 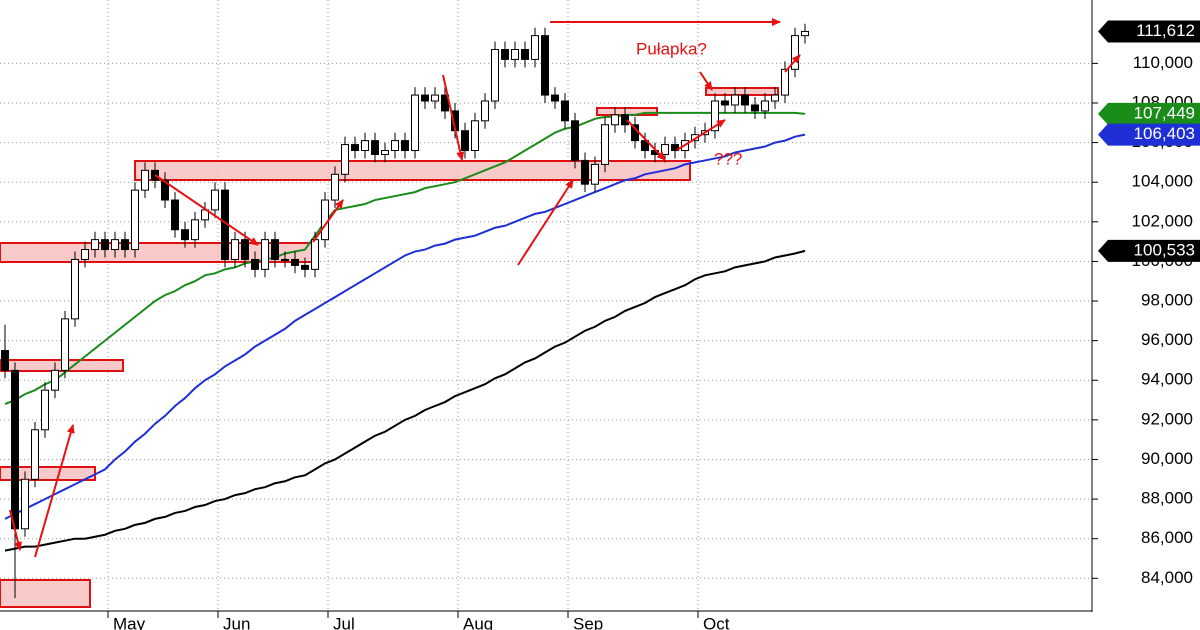 I want to click on price-badge-label: 111,612, so click(x=1165, y=30).